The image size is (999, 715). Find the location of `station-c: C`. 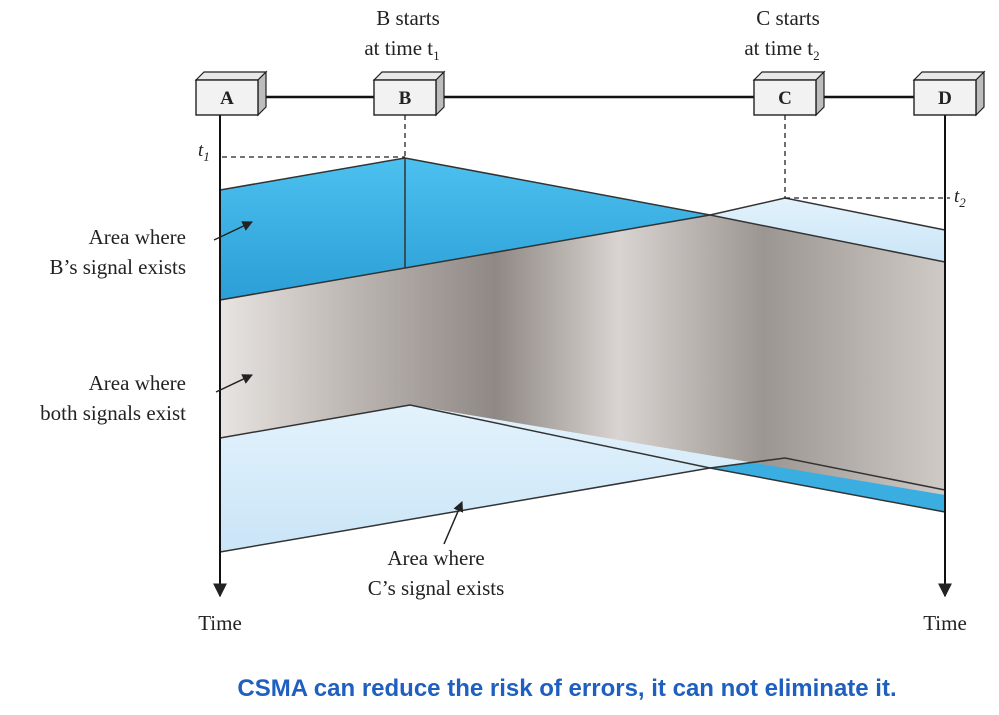

station-c: C is located at coordinates (789, 93).